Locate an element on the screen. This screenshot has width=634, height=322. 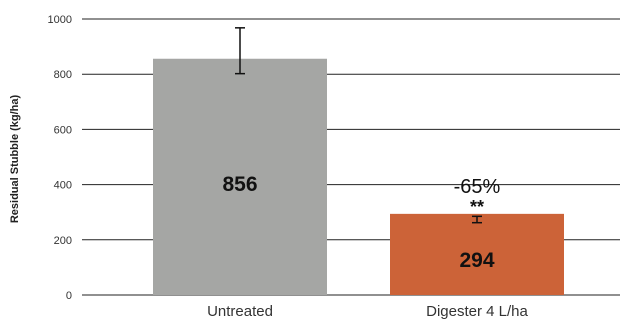
x-axis-categories: Untreated Digester 4 L/ha is located at coordinates (367, 311).